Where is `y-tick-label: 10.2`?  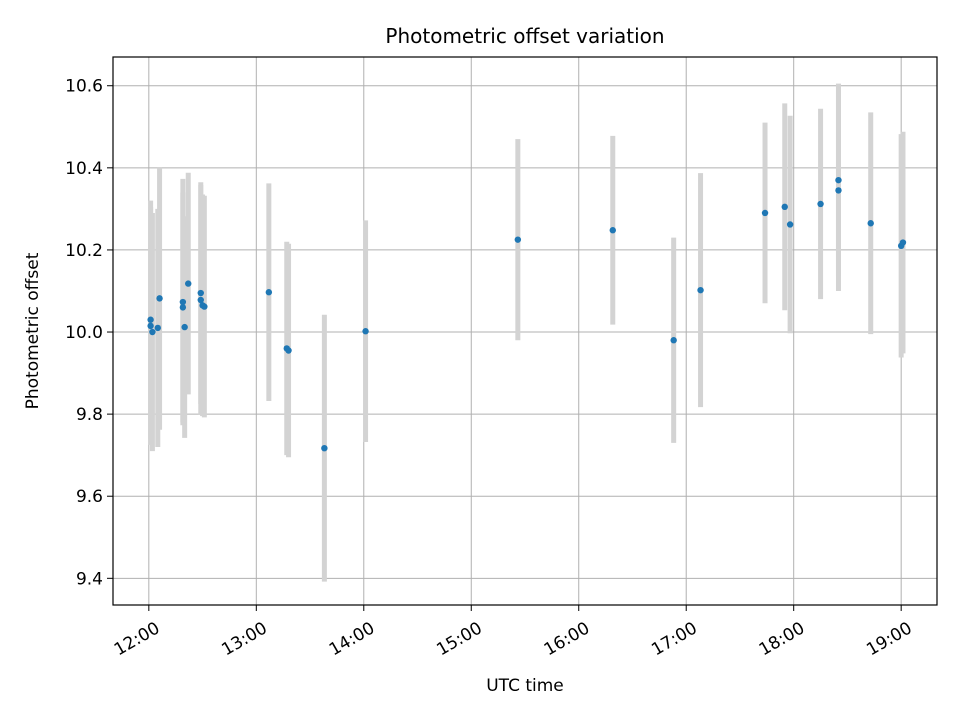 y-tick-label: 10.2 is located at coordinates (84, 251).